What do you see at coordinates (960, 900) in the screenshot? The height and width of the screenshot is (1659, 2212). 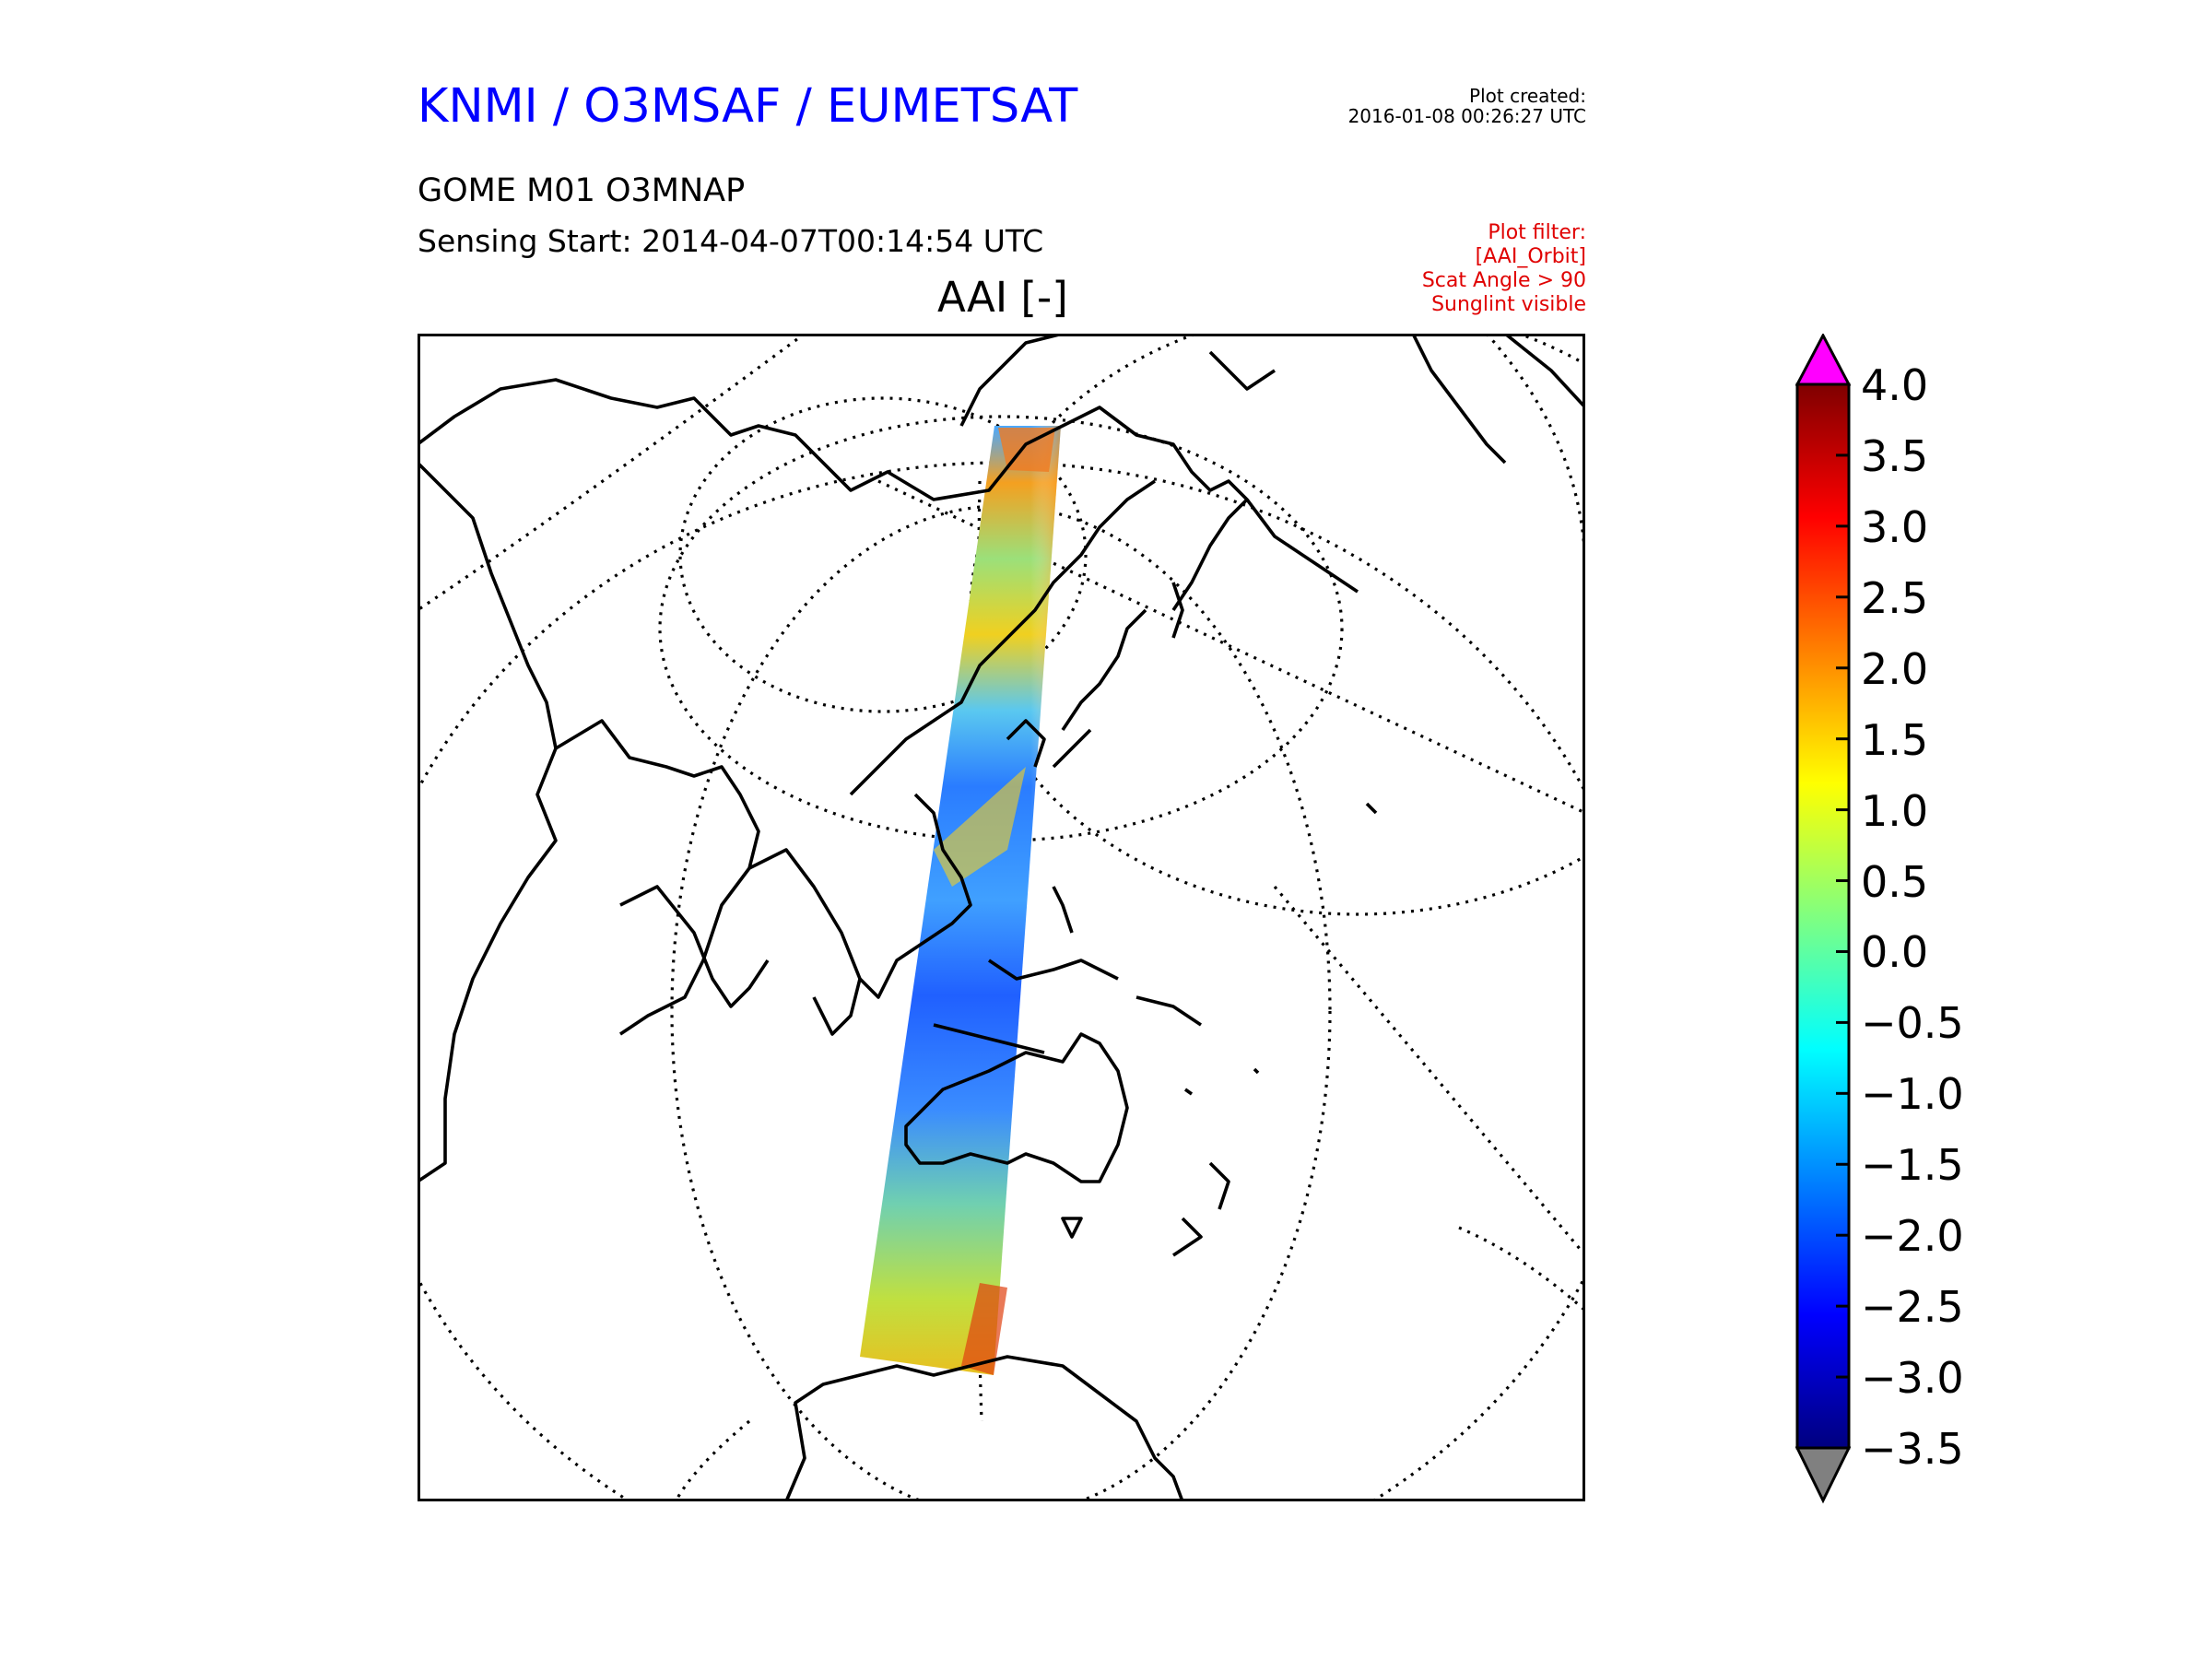 I see `aai-swath` at bounding box center [960, 900].